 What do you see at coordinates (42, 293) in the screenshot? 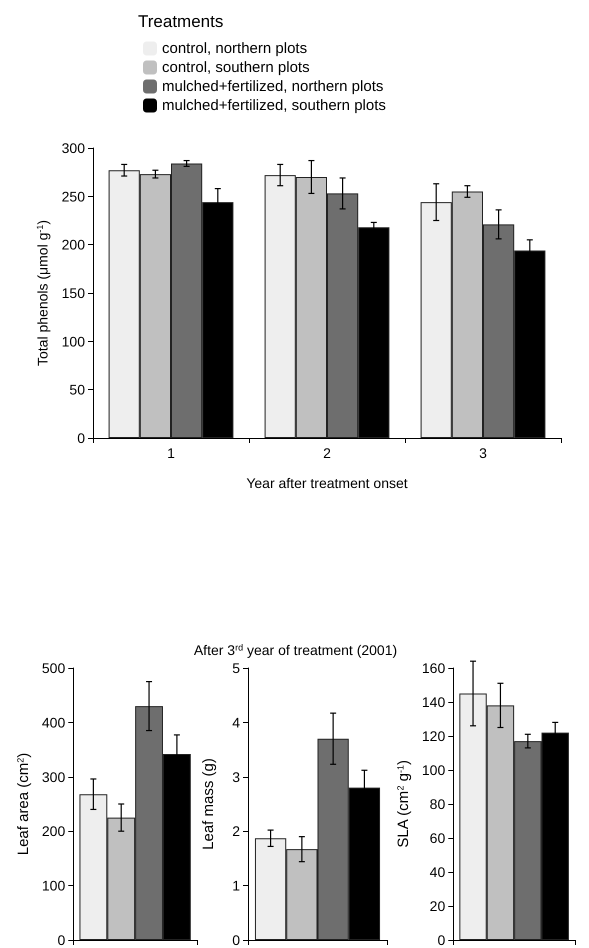
I see `y-axis-title: Total phenols (μmol g-1)` at bounding box center [42, 293].